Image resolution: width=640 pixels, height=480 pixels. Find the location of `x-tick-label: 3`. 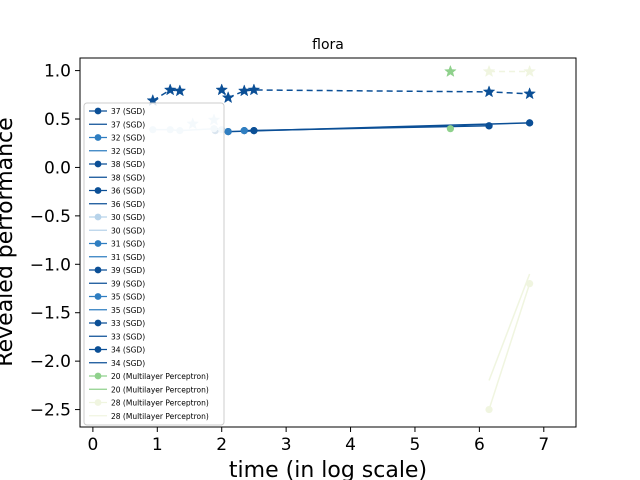

x-tick-label: 3 is located at coordinates (286, 445).